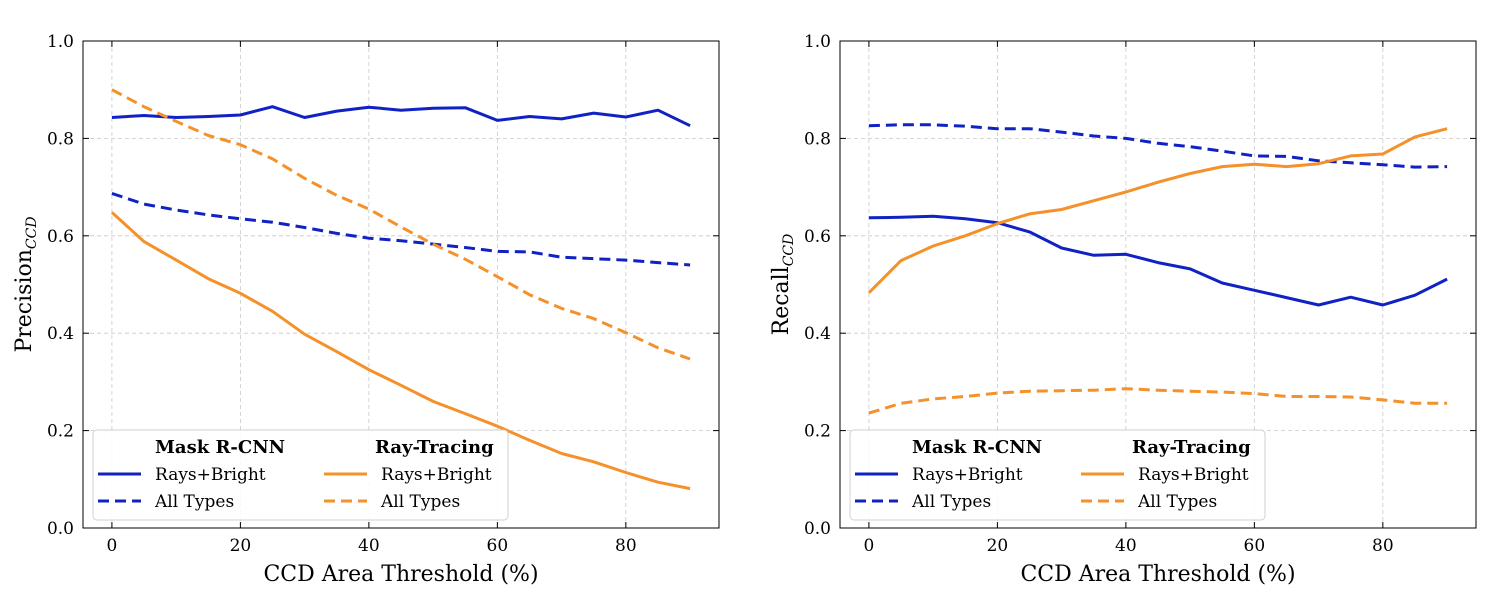 This screenshot has width=1506, height=606. What do you see at coordinates (60, 529) in the screenshot?
I see `precision-y-tick-label: 0.0` at bounding box center [60, 529].